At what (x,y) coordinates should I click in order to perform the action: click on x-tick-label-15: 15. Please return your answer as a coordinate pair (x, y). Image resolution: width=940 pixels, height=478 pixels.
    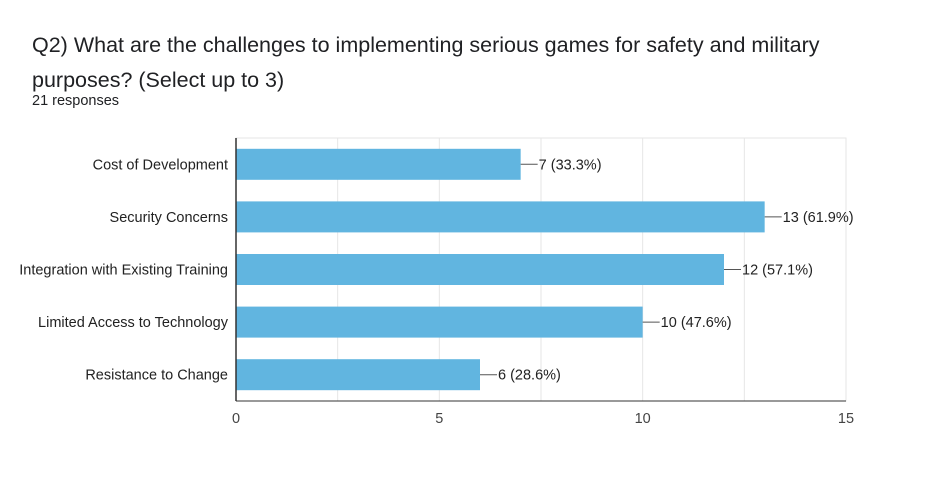
    Looking at the image, I should click on (846, 419).